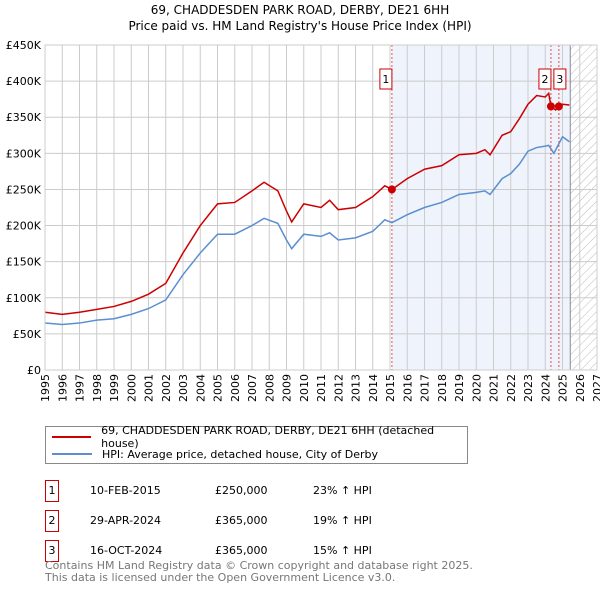  What do you see at coordinates (24, 226) in the screenshot?
I see `y-tick-label: £200K` at bounding box center [24, 226].